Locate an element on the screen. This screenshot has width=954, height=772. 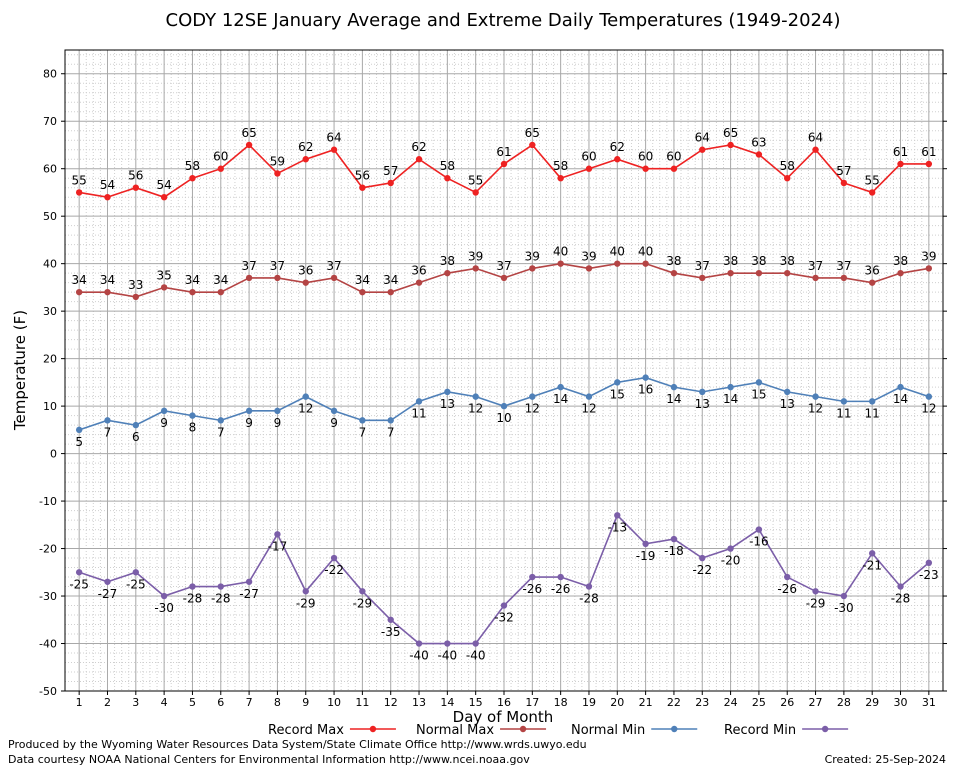
record-min-data-label: -32 is located at coordinates (504, 618).